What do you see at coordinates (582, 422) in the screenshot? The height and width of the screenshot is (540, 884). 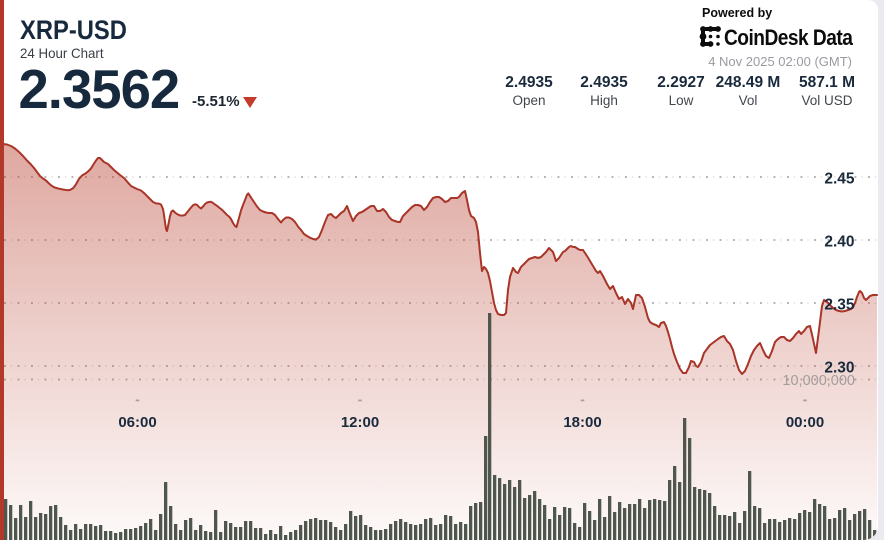 I see `svg-text: 18:00` at bounding box center [582, 422].